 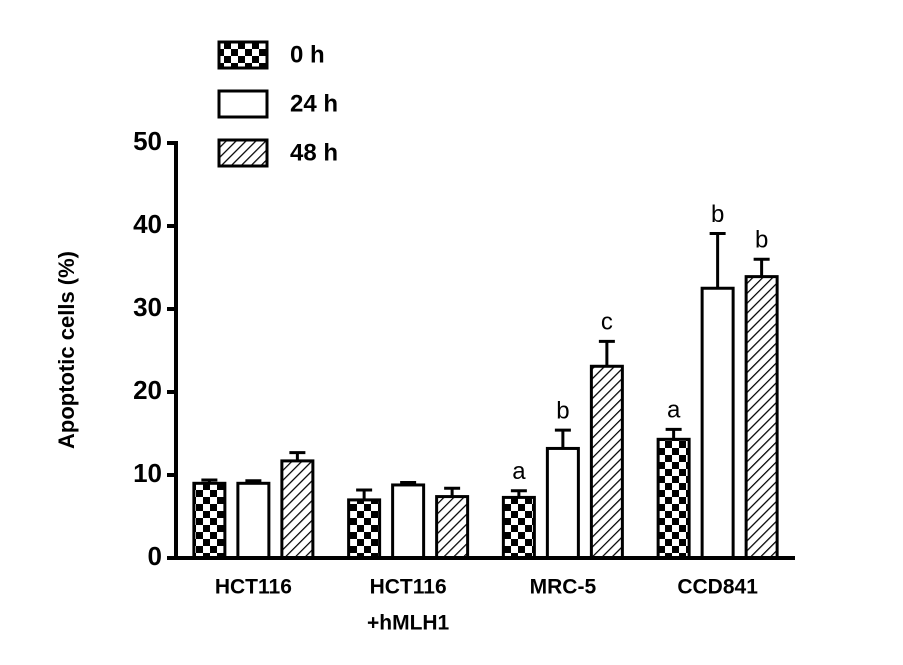 What do you see at coordinates (147, 224) in the screenshot?
I see `y-tick-label: 40` at bounding box center [147, 224].